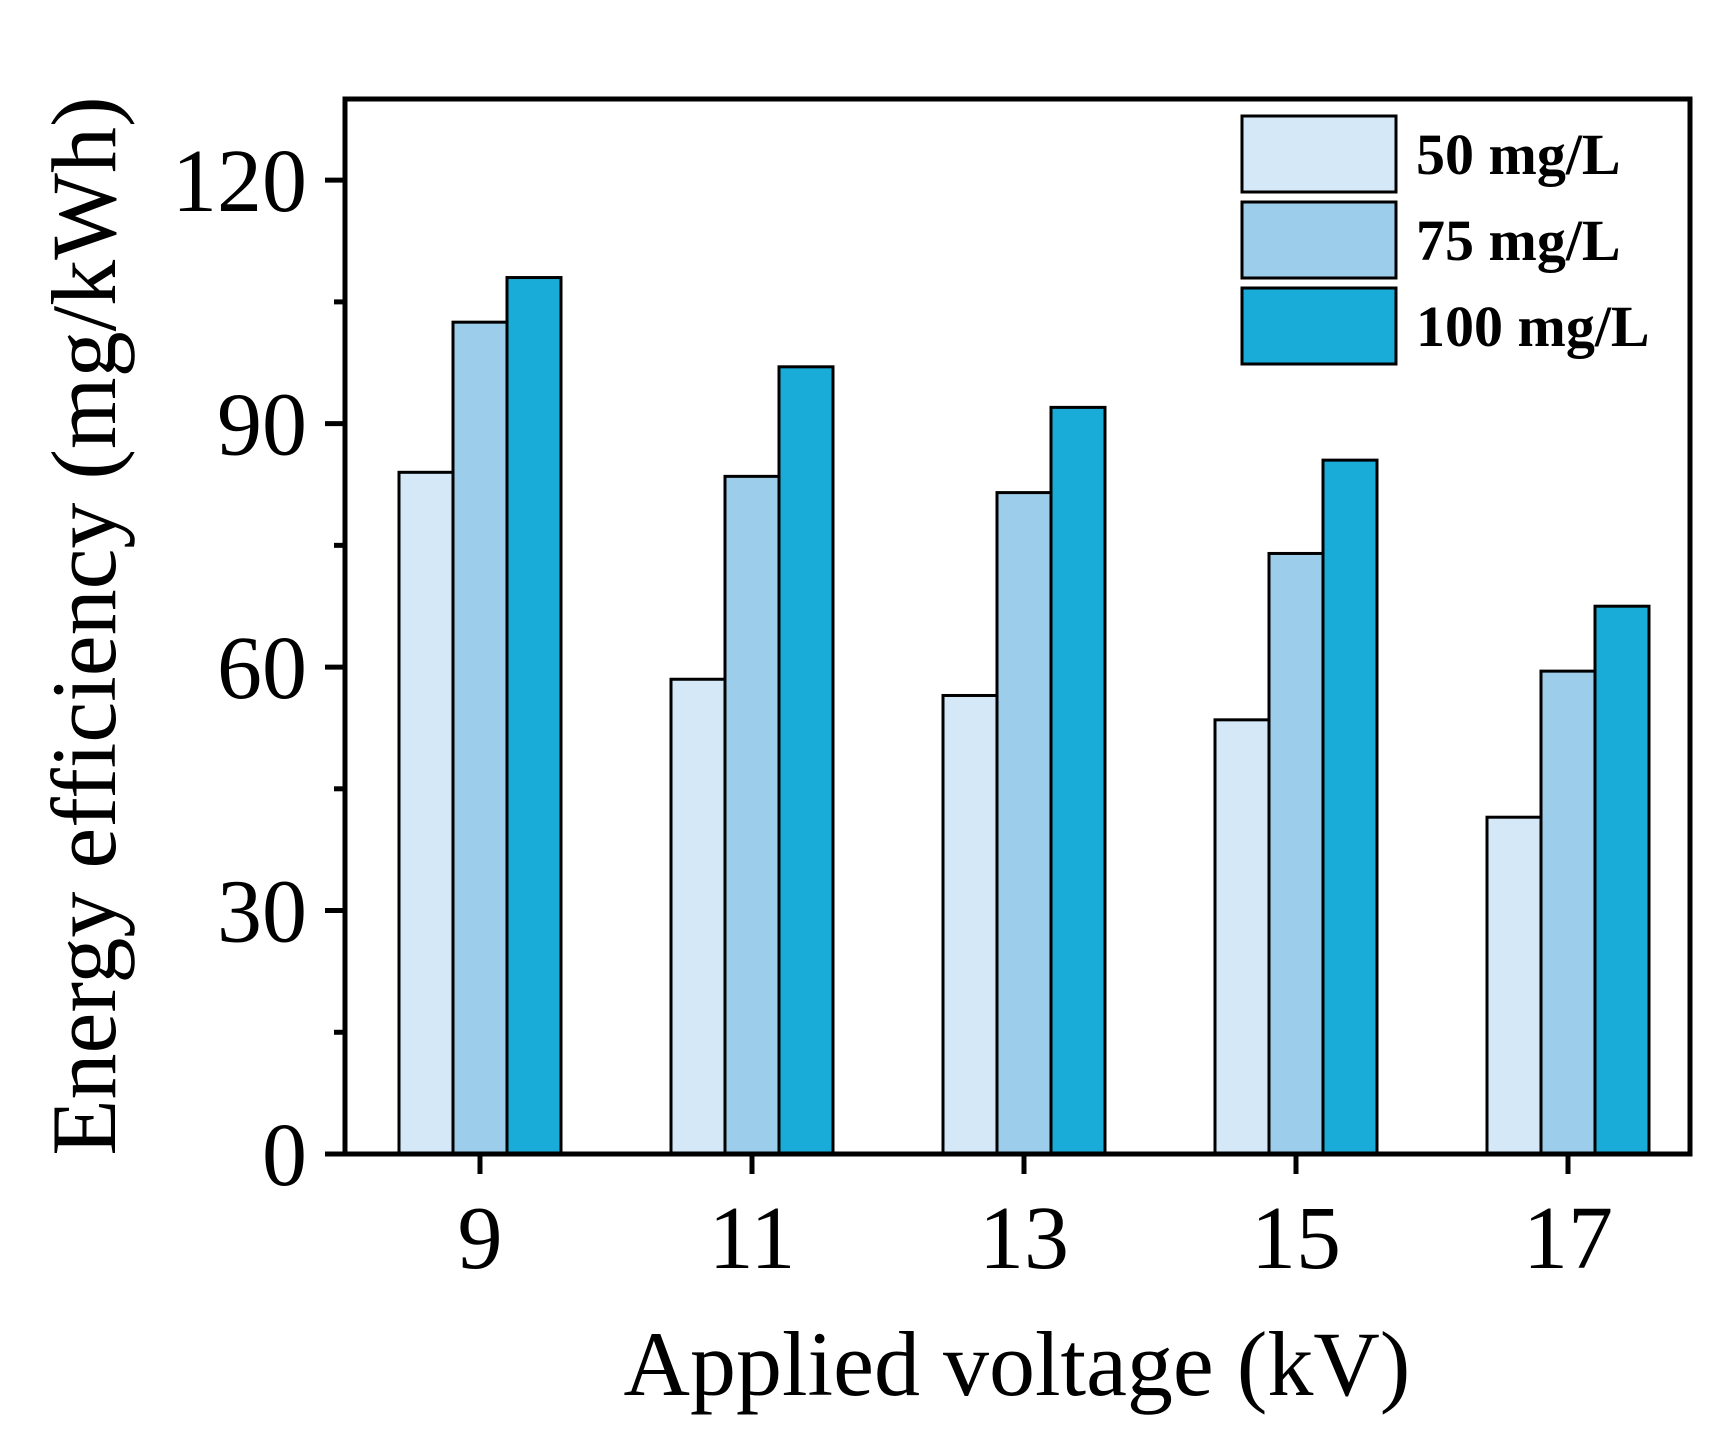 Image resolution: width=1723 pixels, height=1431 pixels. I want to click on legend-label-2: 100 mg/L, so click(1533, 326).